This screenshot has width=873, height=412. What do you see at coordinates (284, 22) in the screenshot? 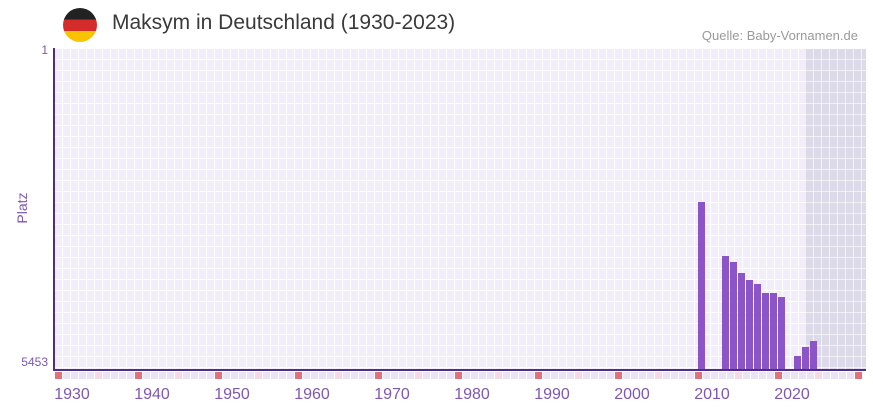
I see `page-title: Maksym in Deutschland (1930-2023)` at bounding box center [284, 22].